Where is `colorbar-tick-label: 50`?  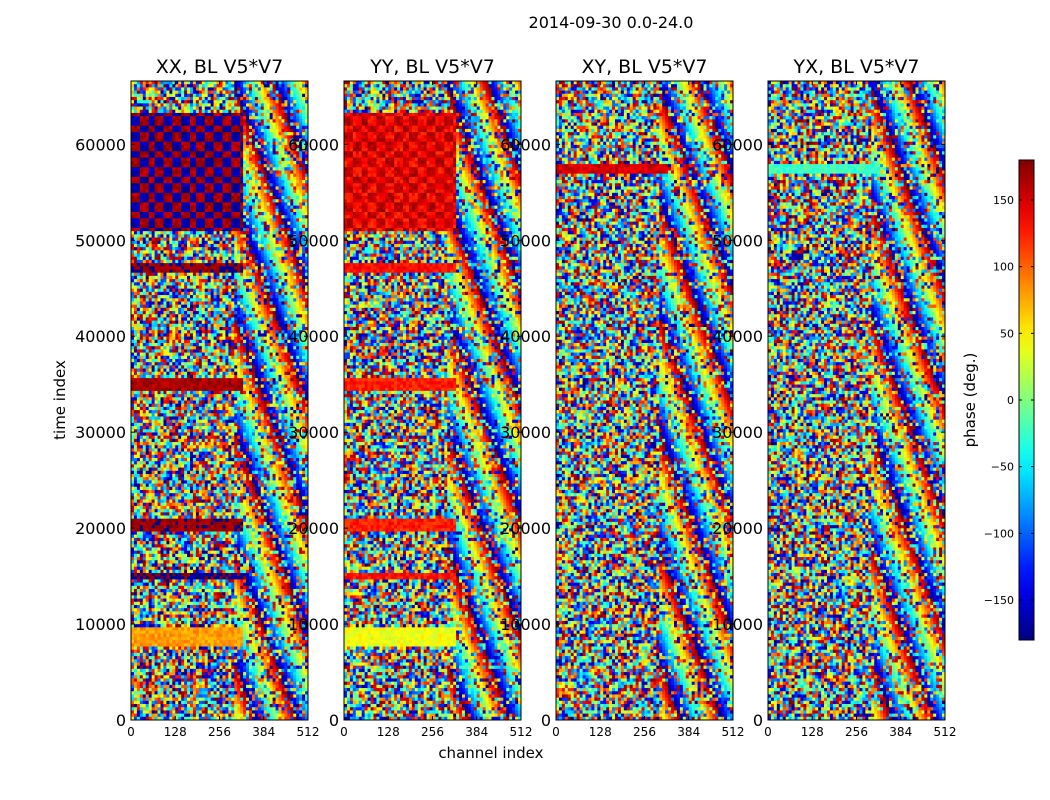
colorbar-tick-label: 50 is located at coordinates (1007, 333).